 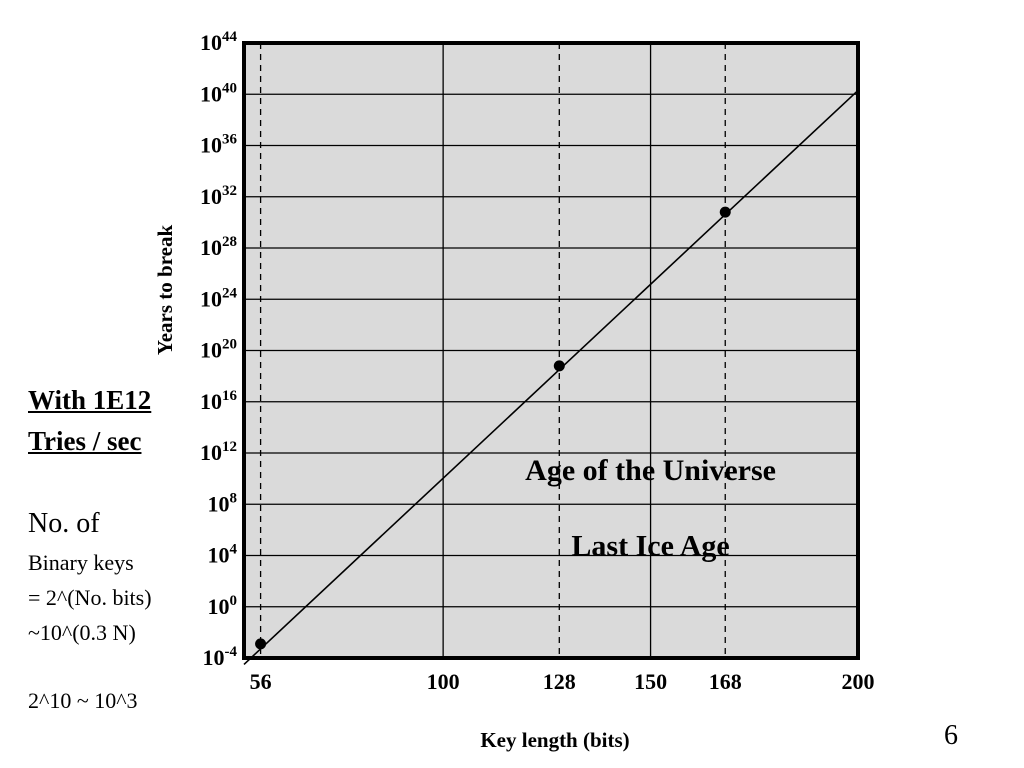 What do you see at coordinates (223, 606) in the screenshot?
I see `y-tick-label: 10⁰` at bounding box center [223, 606].